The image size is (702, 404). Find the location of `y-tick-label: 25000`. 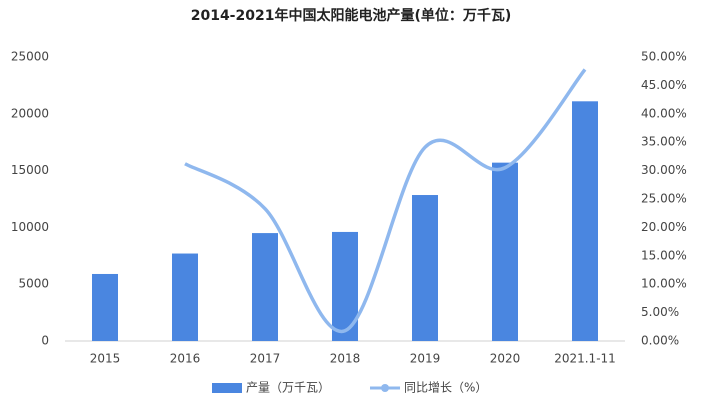

y-tick-label: 25000 is located at coordinates (30, 57).